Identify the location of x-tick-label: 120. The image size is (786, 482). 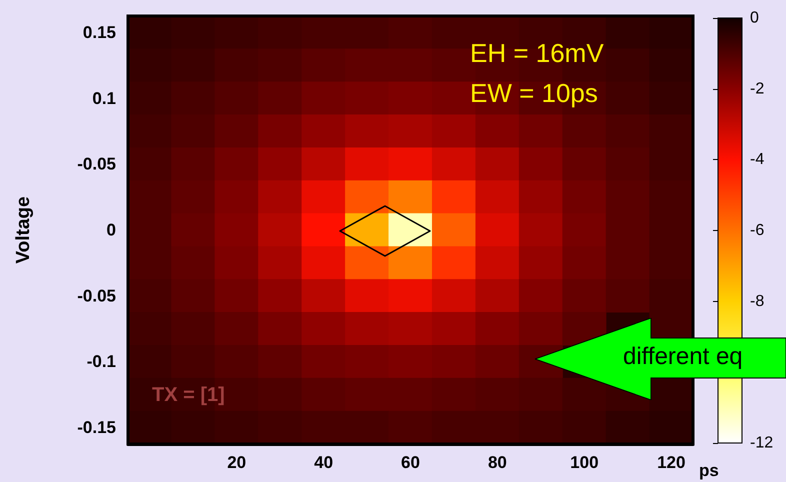
(671, 462).